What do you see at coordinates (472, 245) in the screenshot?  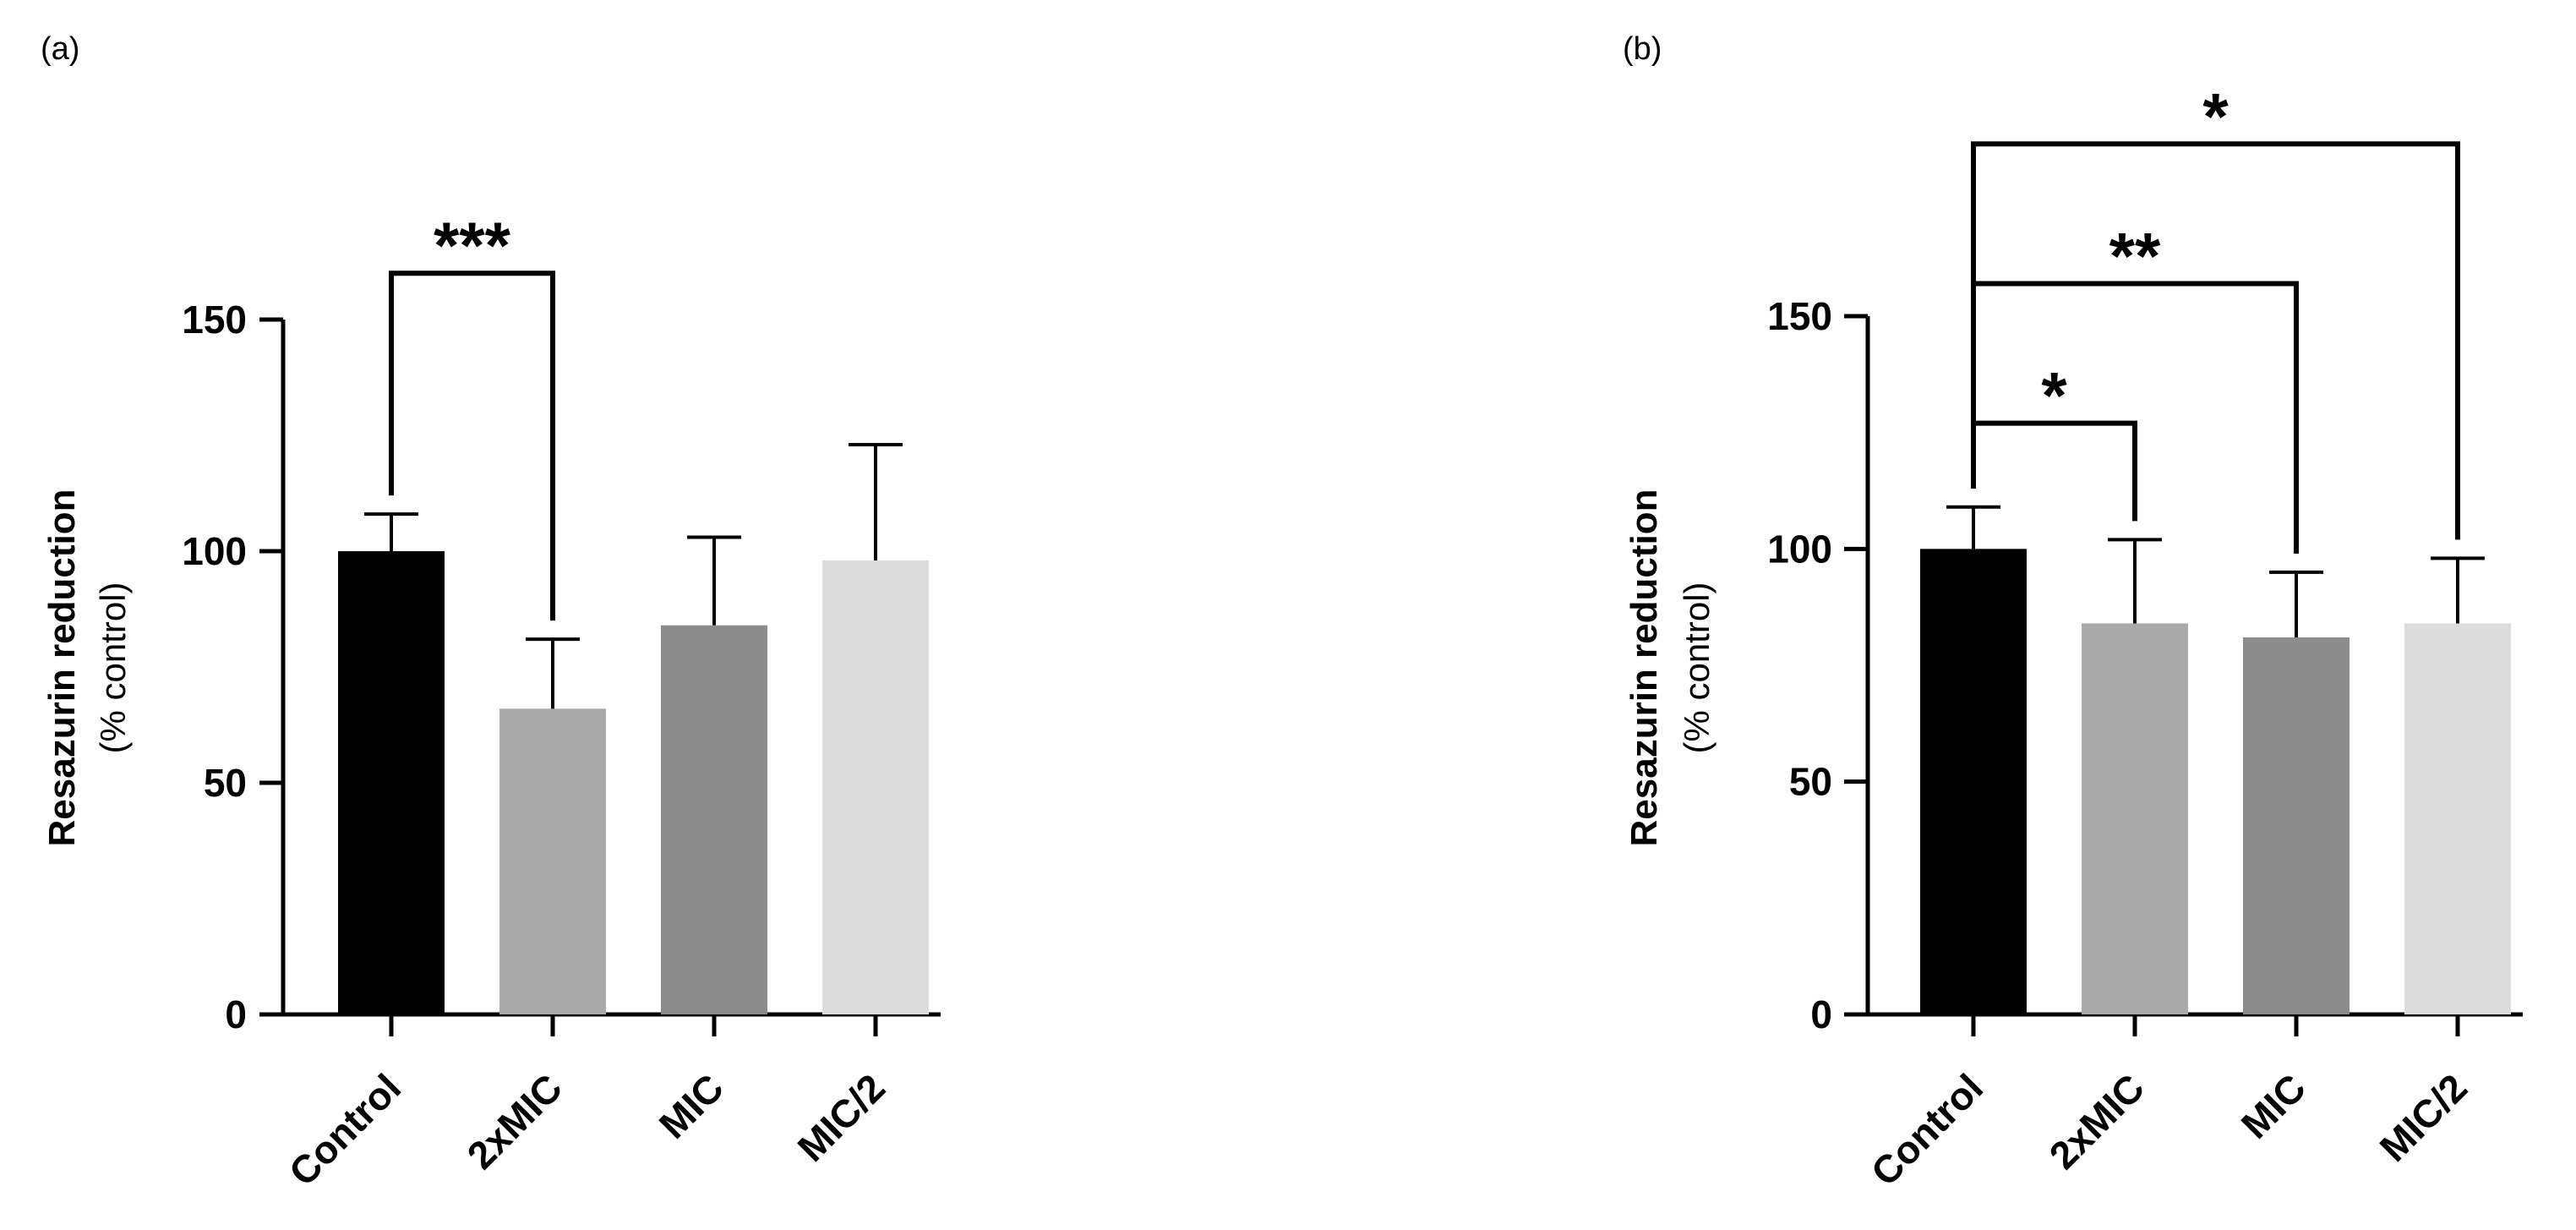 I see `significance-label: ***` at bounding box center [472, 245].